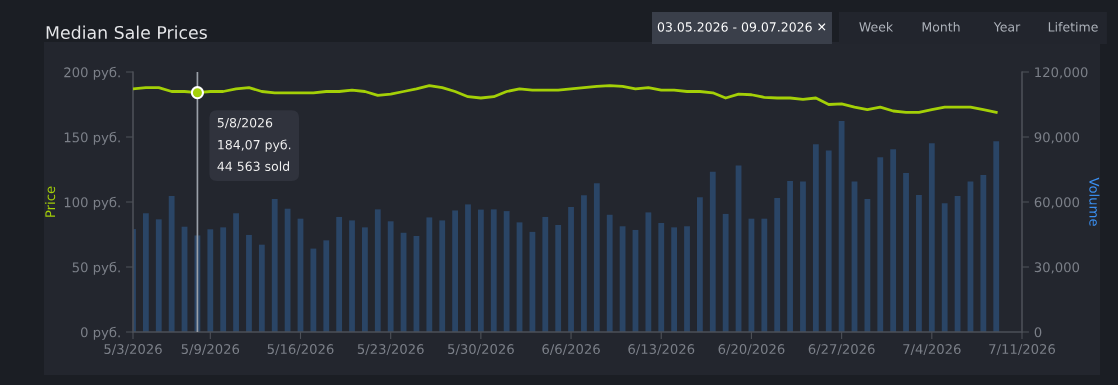 The width and height of the screenshot is (1118, 385). What do you see at coordinates (661, 350) in the screenshot?
I see `x-tick-label: 6/13/2026` at bounding box center [661, 350].